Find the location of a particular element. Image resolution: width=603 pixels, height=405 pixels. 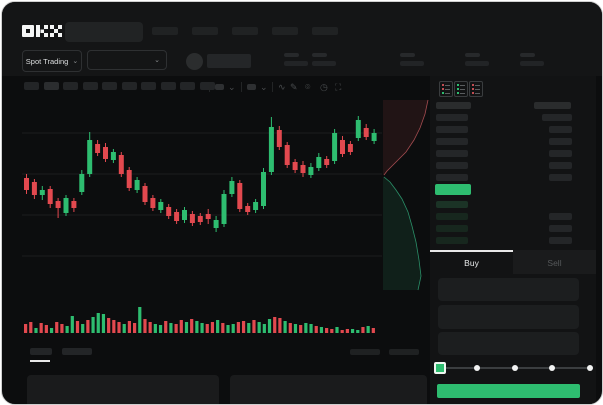

total-input is located at coordinates (508, 343).